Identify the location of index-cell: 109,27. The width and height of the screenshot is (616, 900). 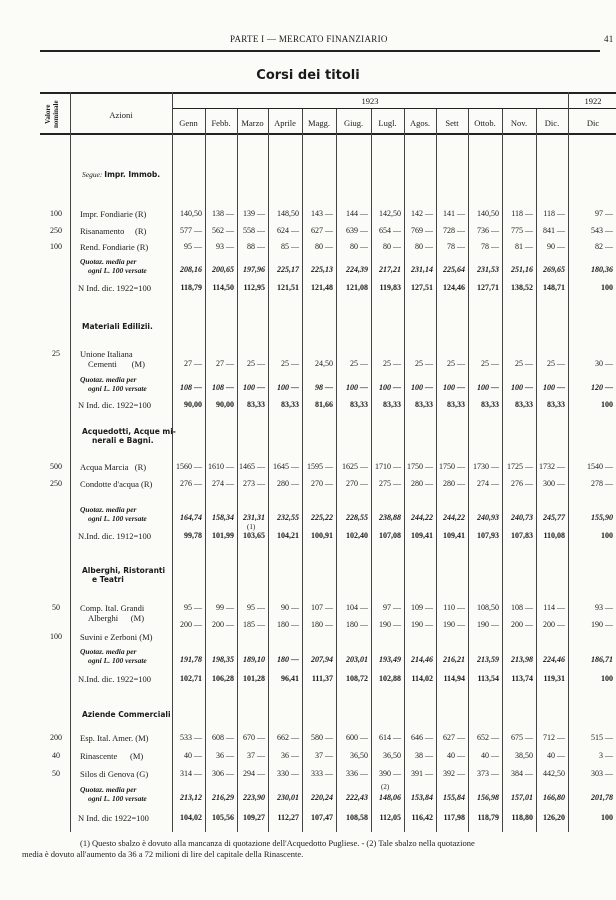
(254, 817).